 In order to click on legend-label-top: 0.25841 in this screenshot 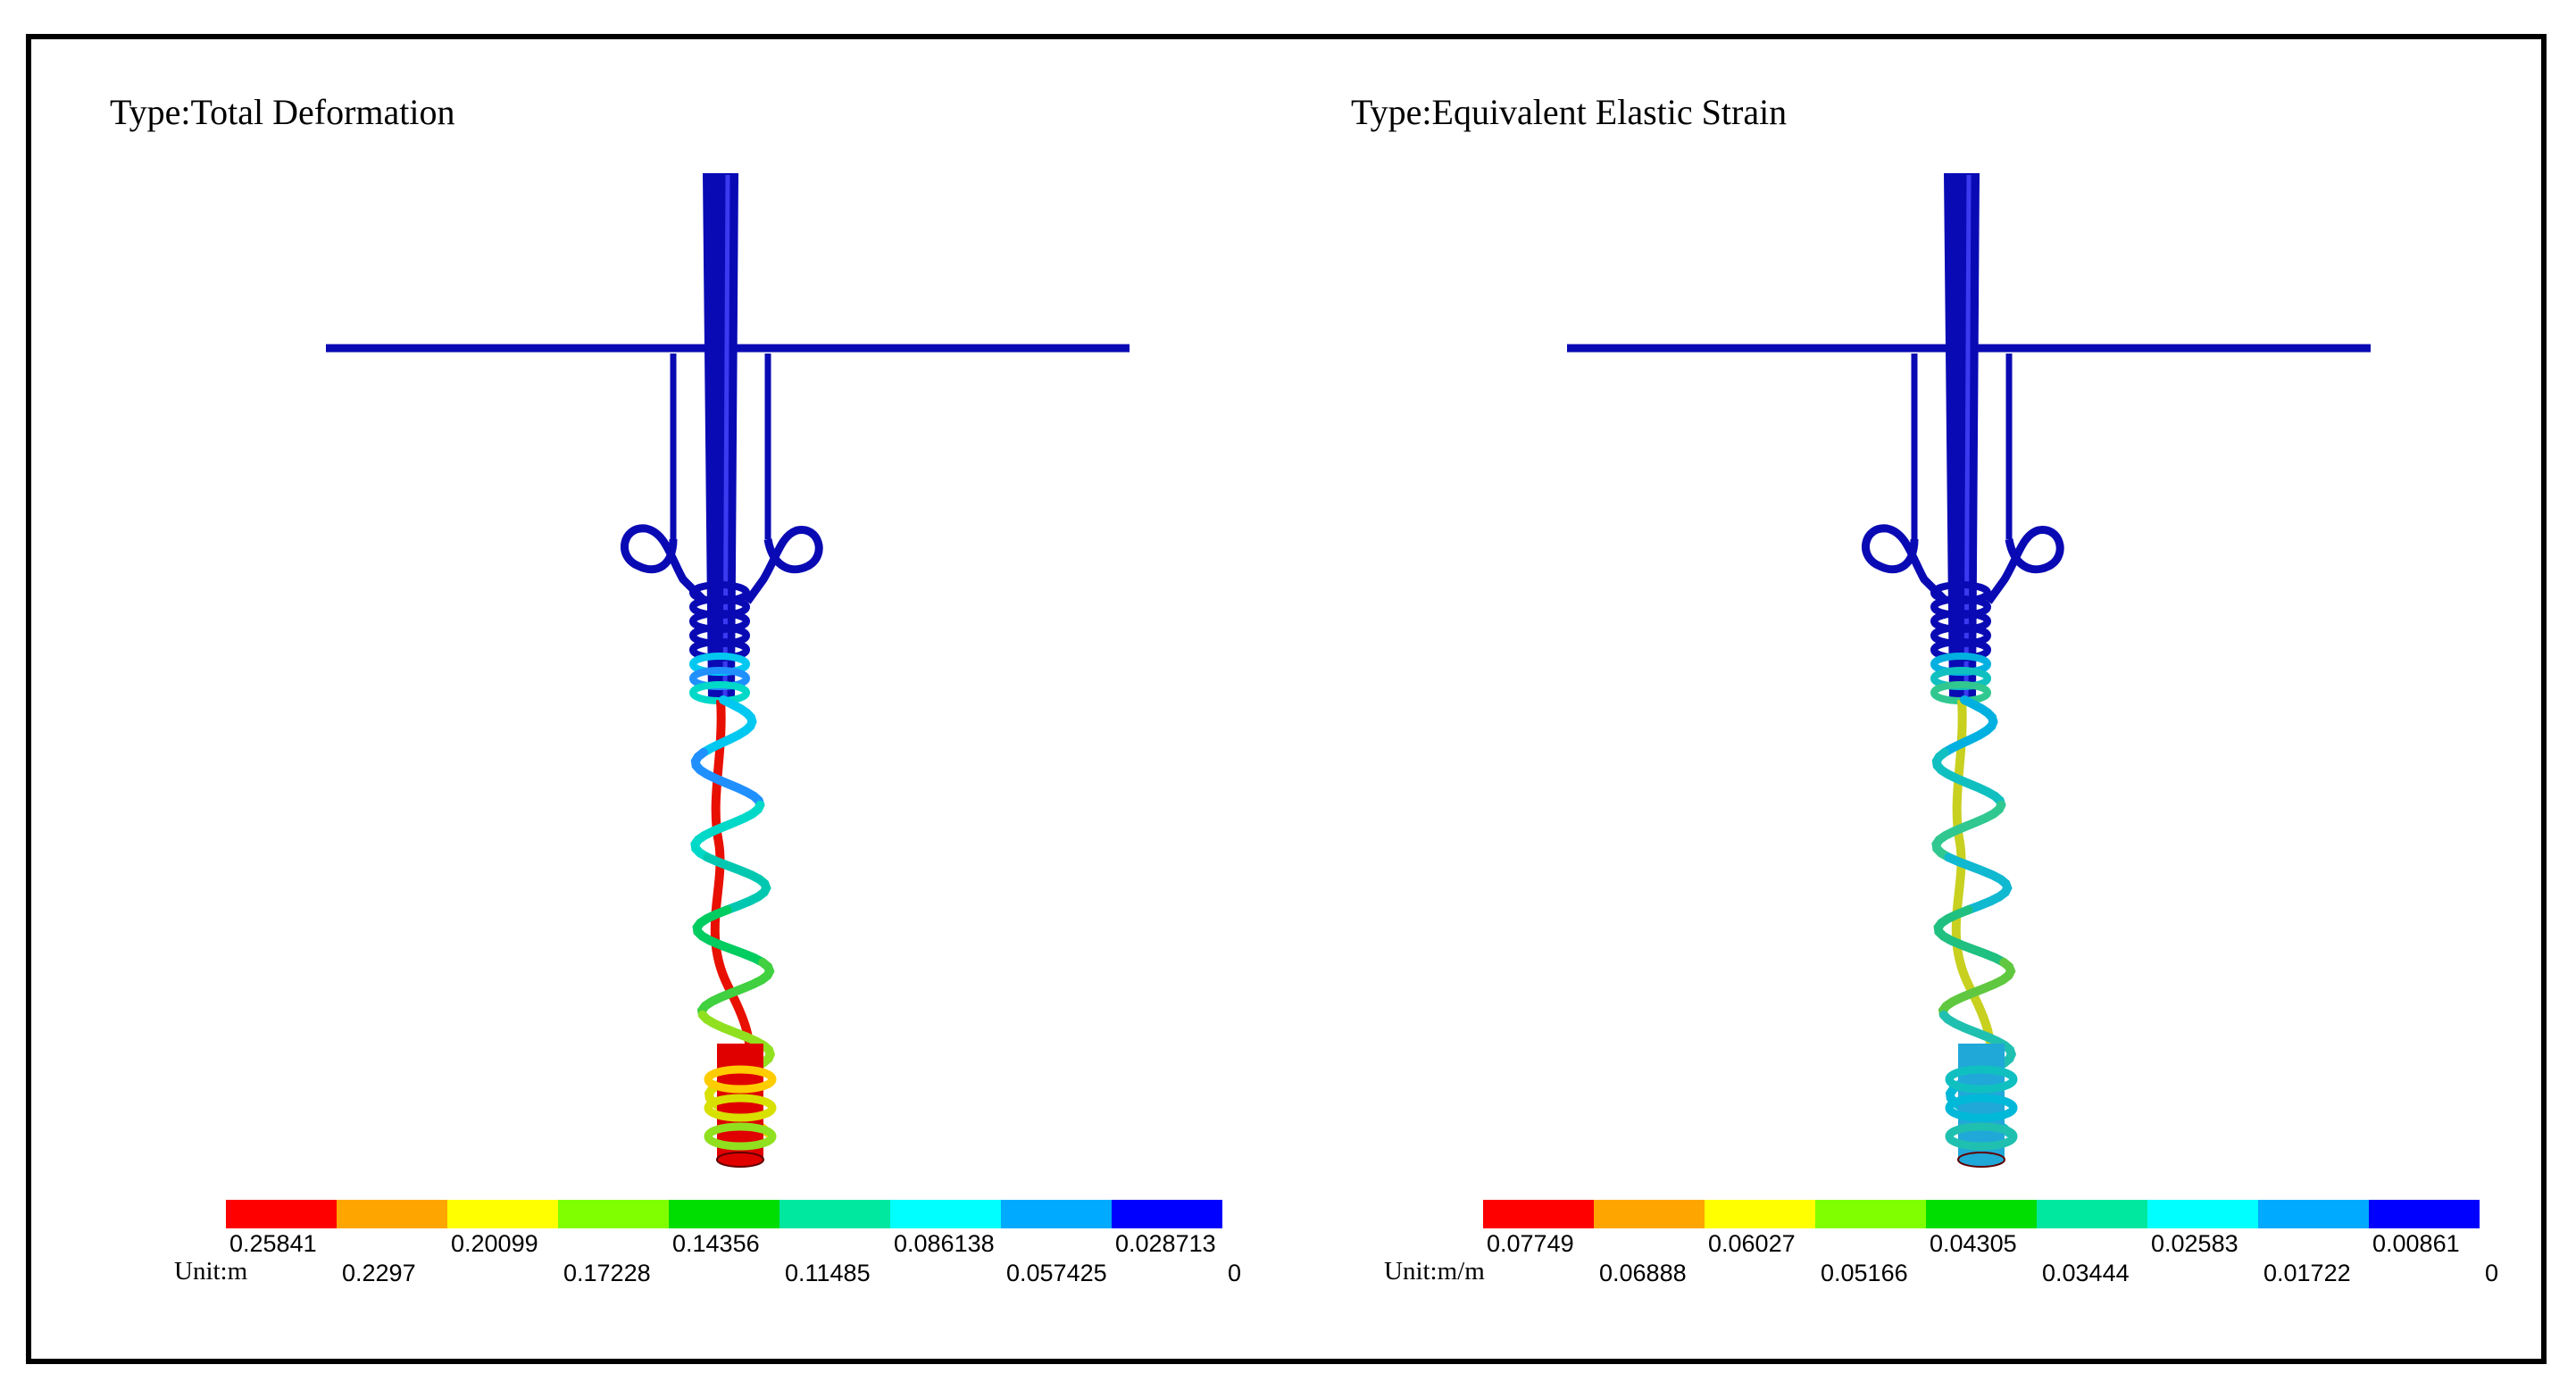, I will do `click(273, 1243)`.